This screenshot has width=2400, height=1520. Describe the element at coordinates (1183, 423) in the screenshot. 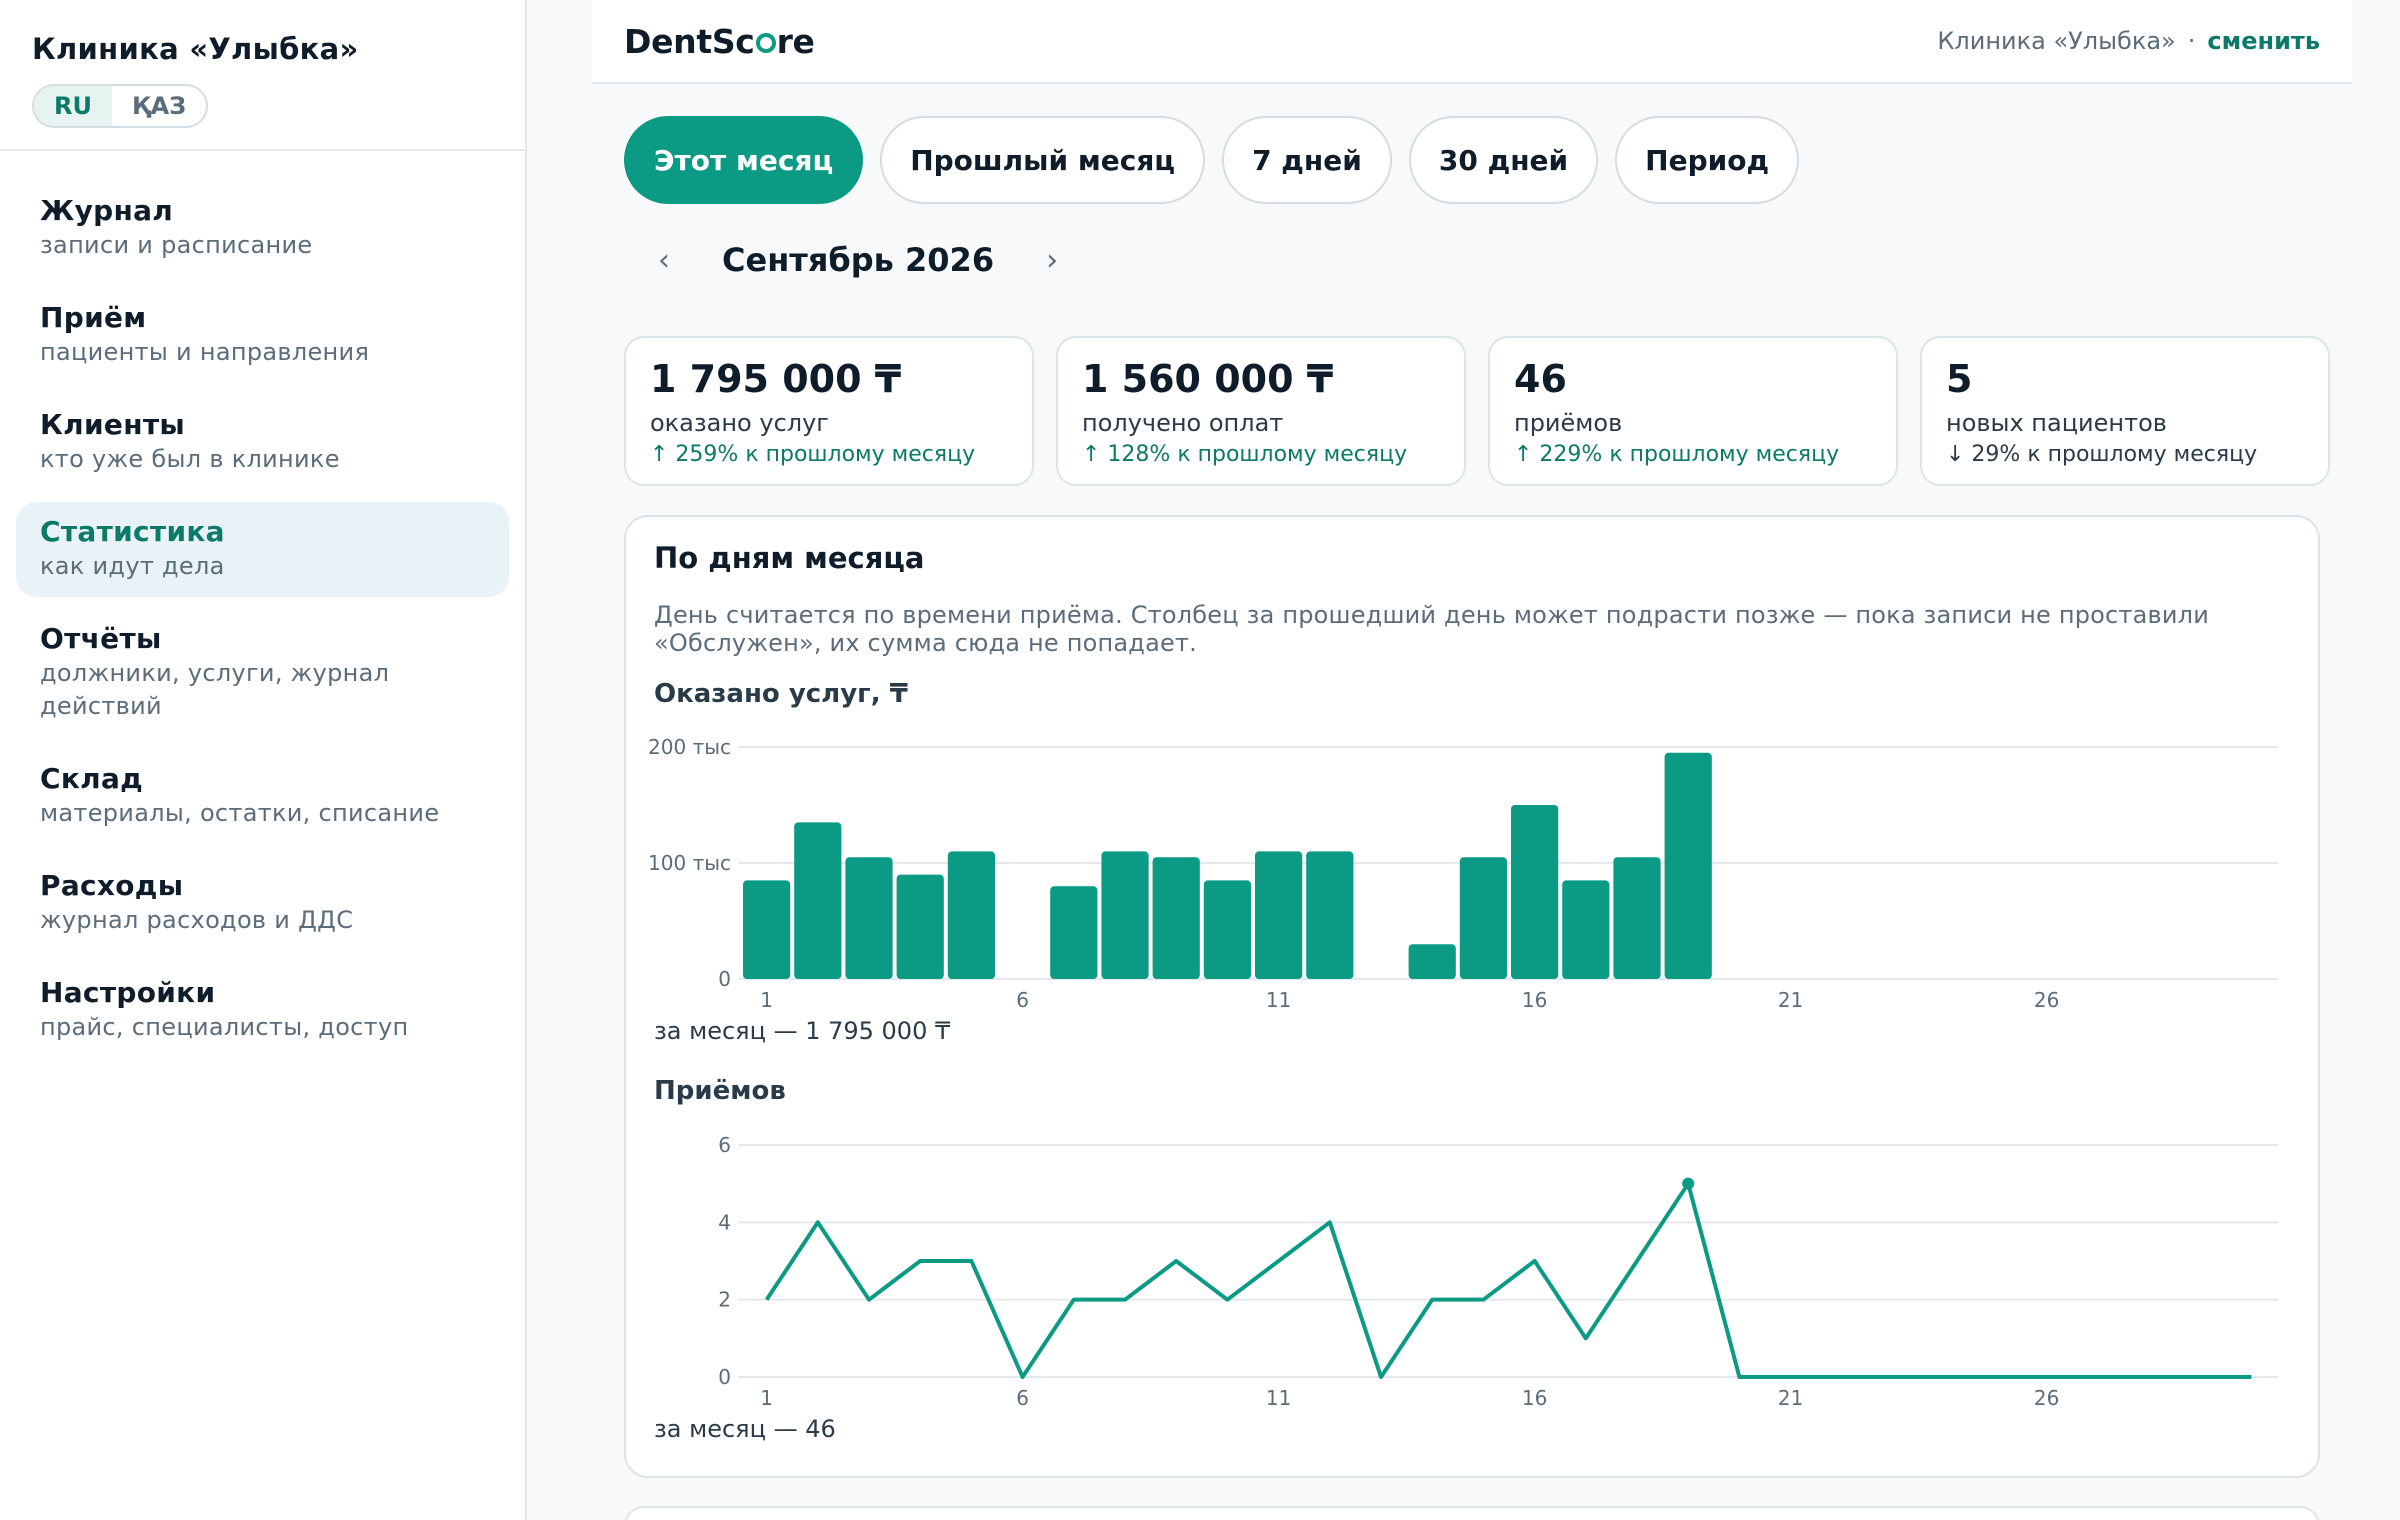

I see `kpi-label: получено оплат` at that location.